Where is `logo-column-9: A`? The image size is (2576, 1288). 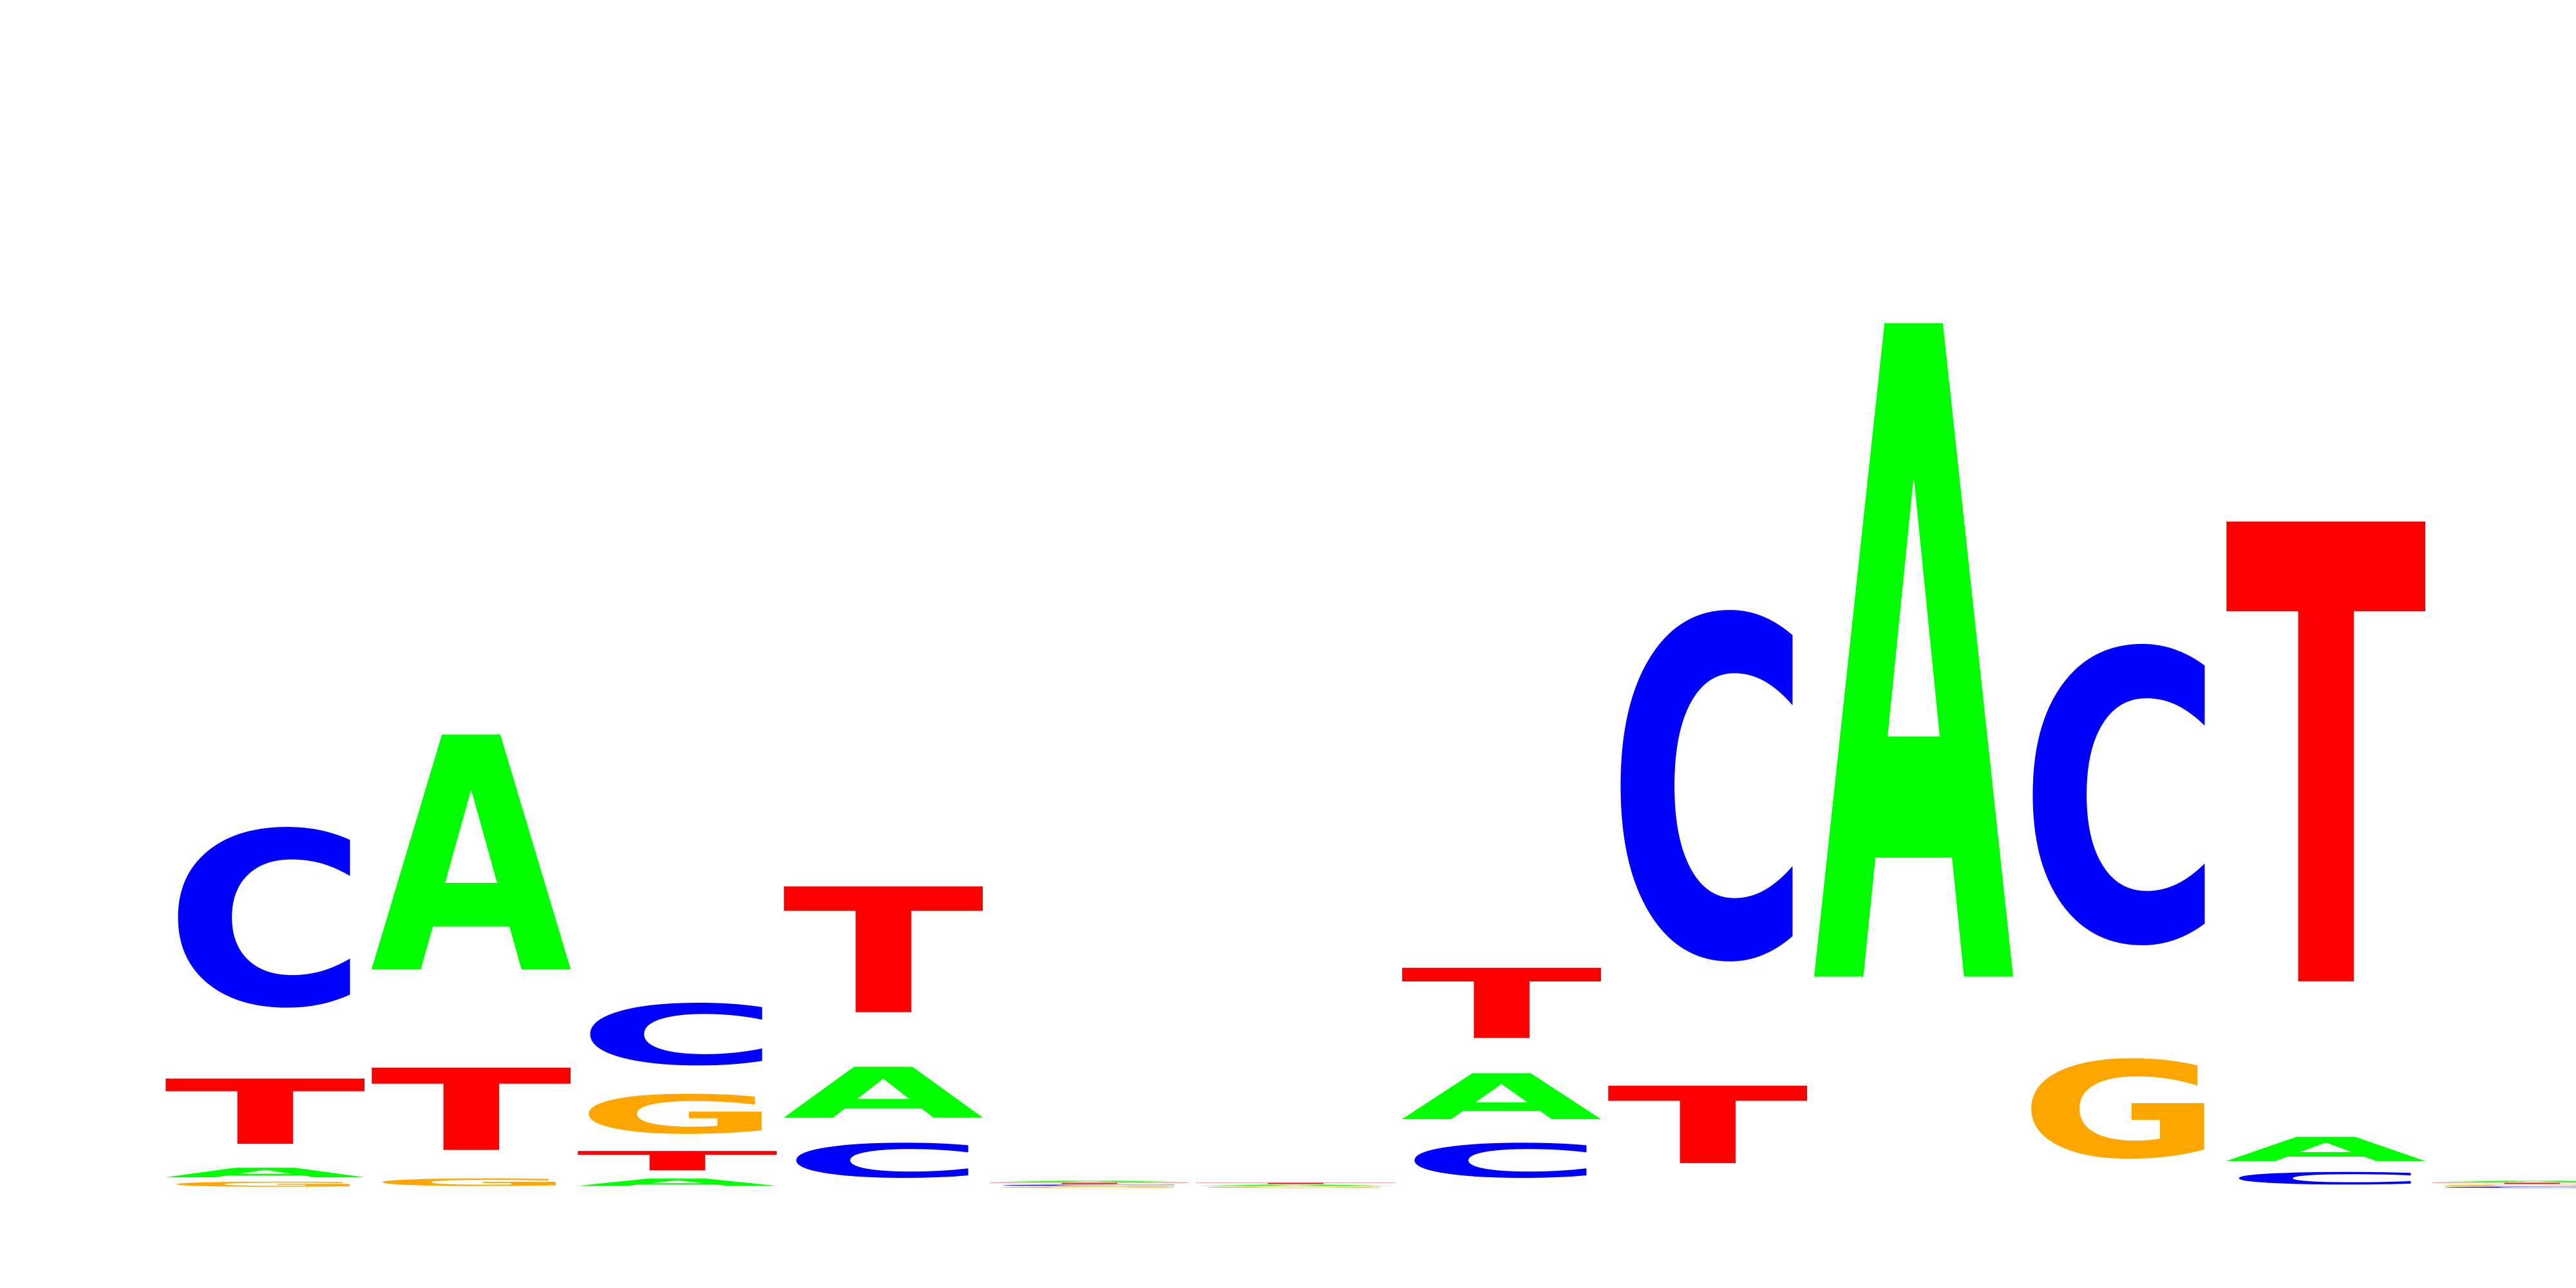 logo-column-9: A is located at coordinates (1915, 666).